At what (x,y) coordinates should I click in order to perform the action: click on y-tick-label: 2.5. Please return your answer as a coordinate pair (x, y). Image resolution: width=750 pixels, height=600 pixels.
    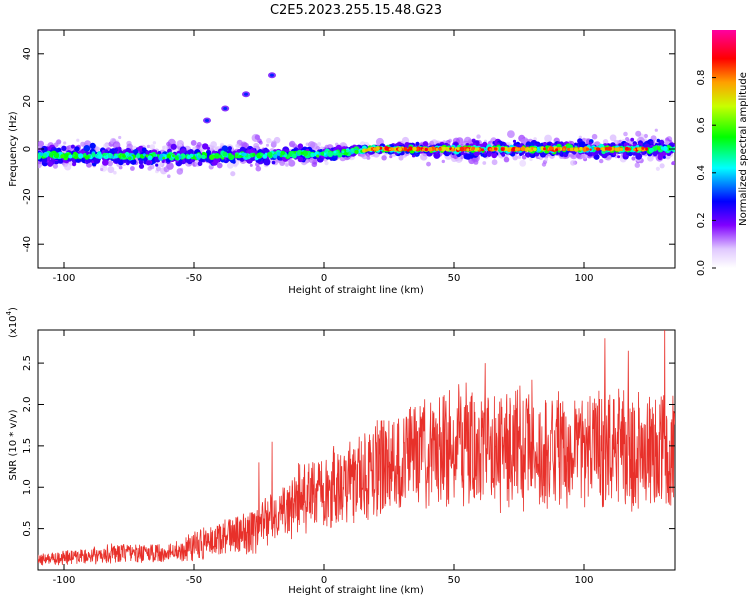
    Looking at the image, I should click on (27, 363).